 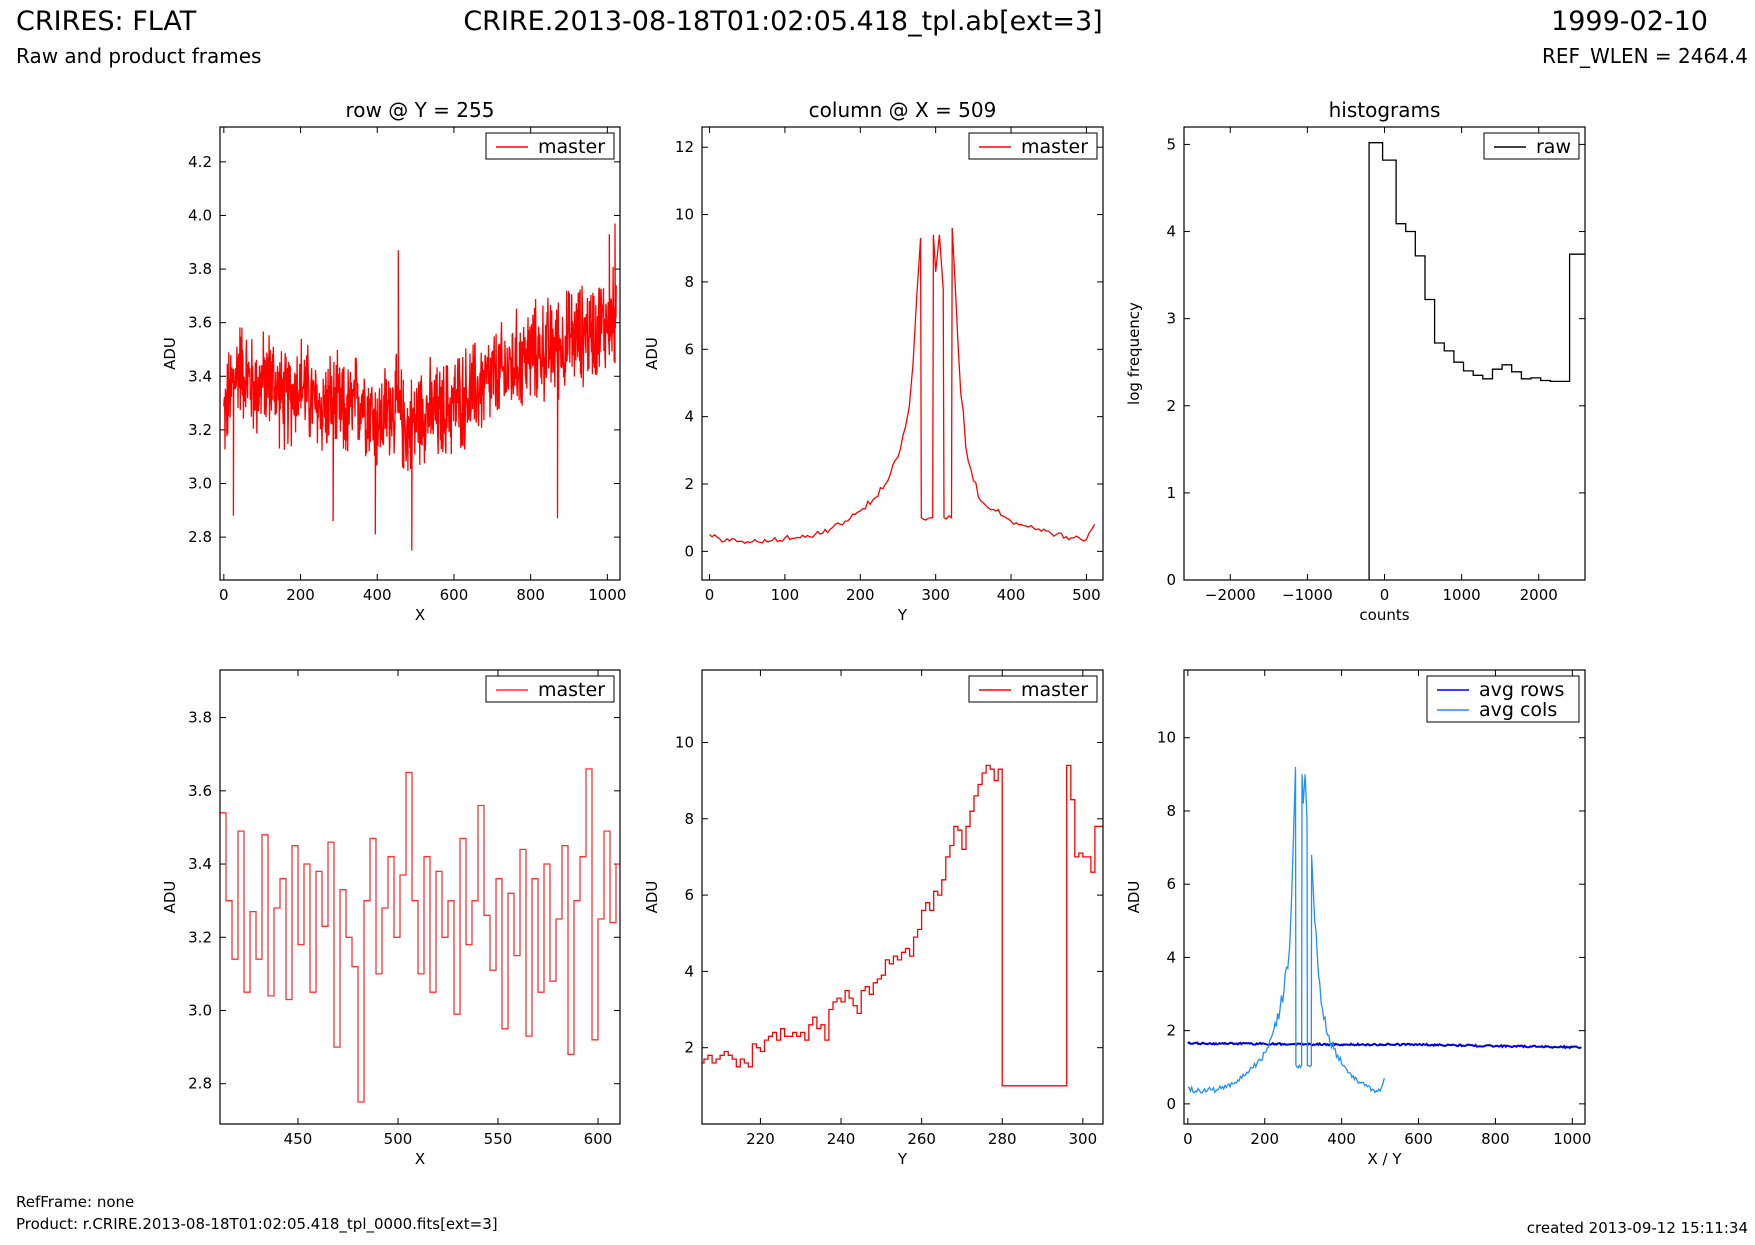 What do you see at coordinates (106, 21) in the screenshot?
I see `page-title: CRIRES: FLAT` at bounding box center [106, 21].